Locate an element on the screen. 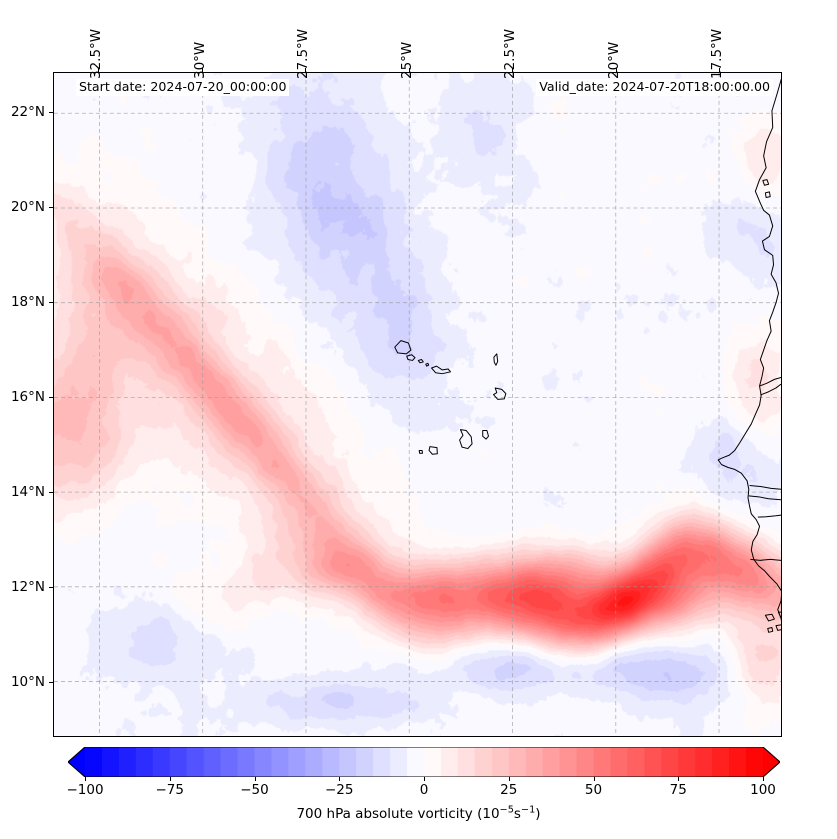 The height and width of the screenshot is (839, 837). colorbar-tick-label: −25 is located at coordinates (339, 790).